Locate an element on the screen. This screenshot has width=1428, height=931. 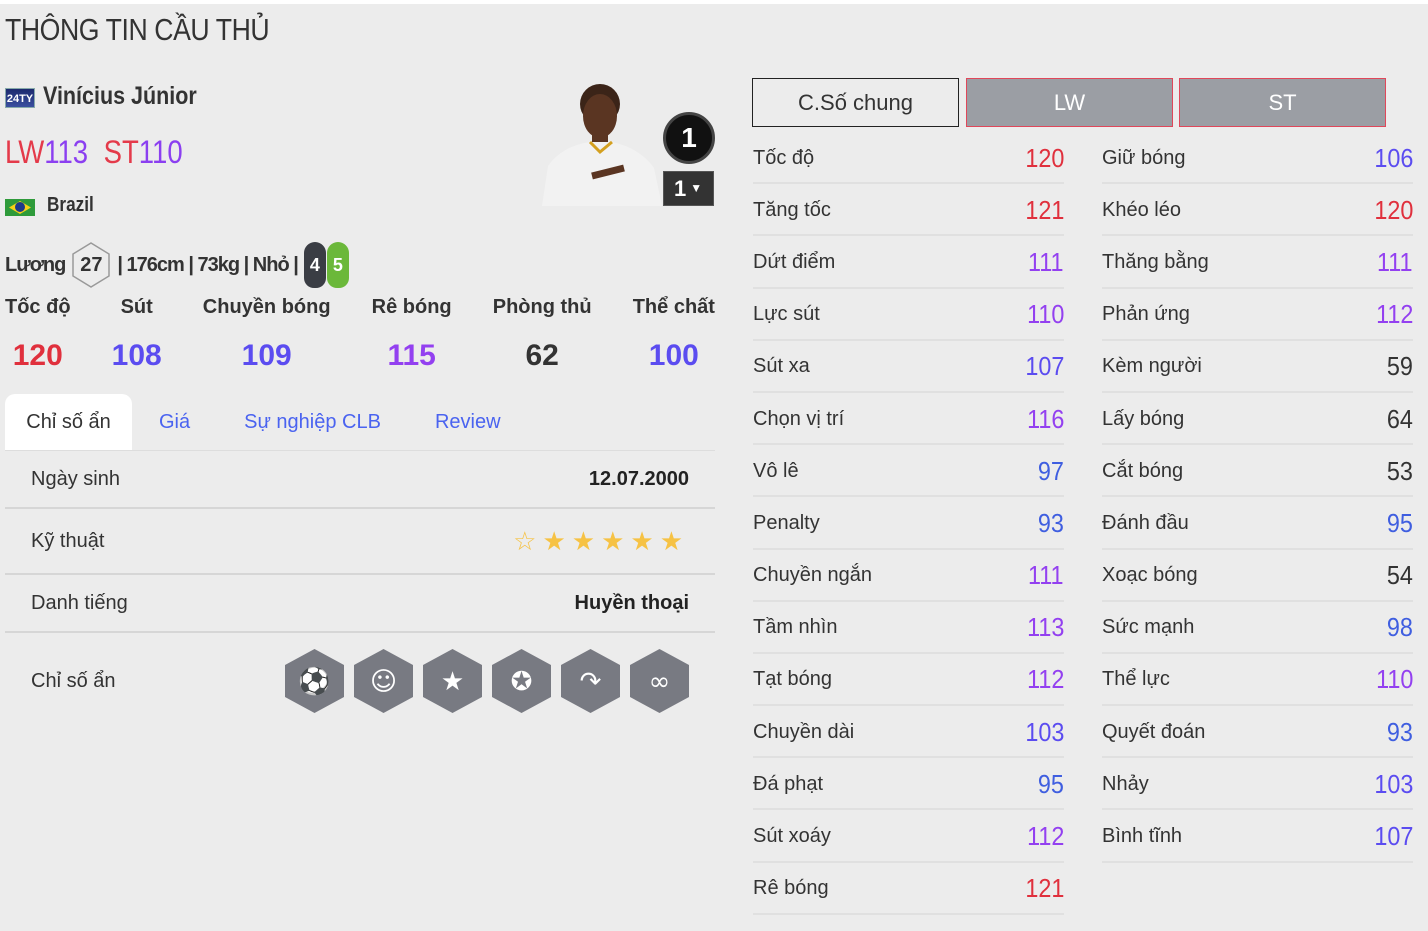
stat-name: Bình tĩnh is located at coordinates (1142, 836).